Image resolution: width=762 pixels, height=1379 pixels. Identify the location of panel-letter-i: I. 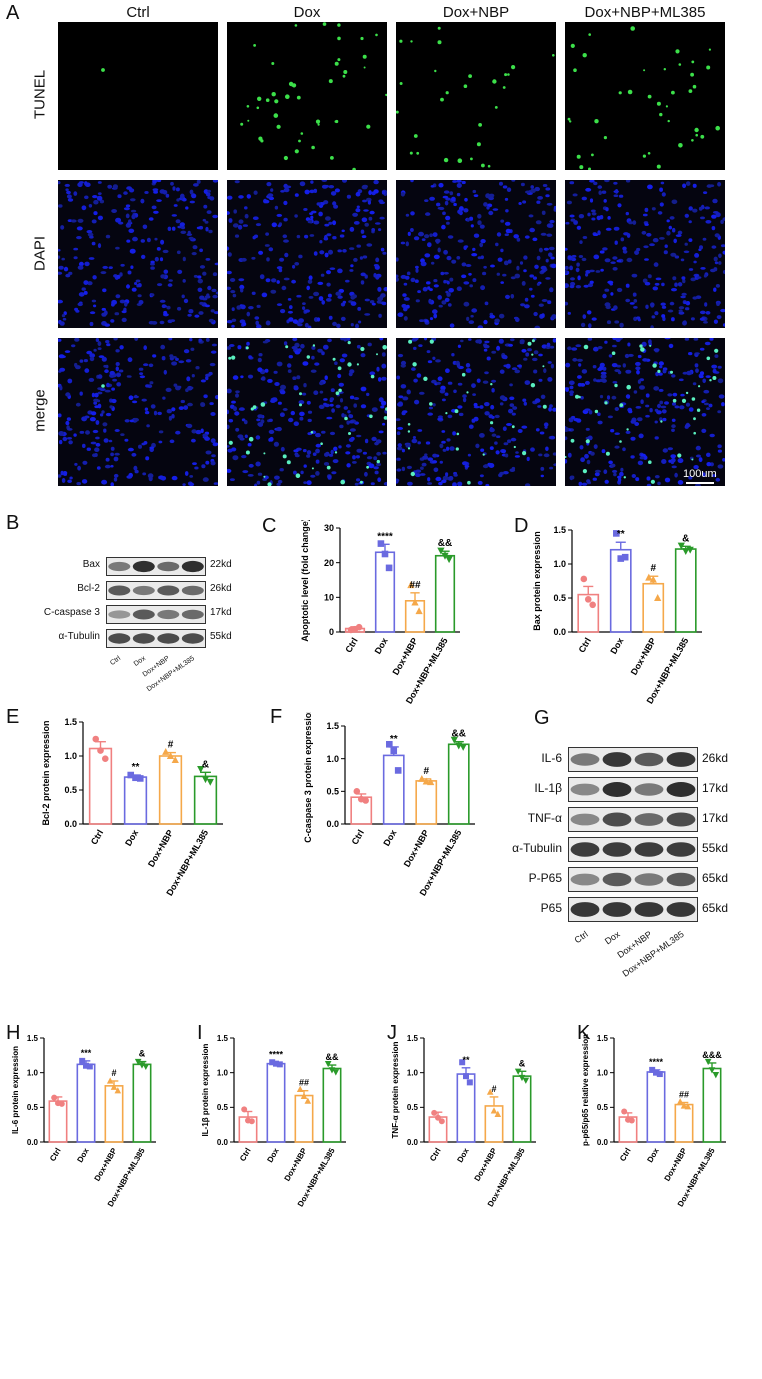
(200, 1033).